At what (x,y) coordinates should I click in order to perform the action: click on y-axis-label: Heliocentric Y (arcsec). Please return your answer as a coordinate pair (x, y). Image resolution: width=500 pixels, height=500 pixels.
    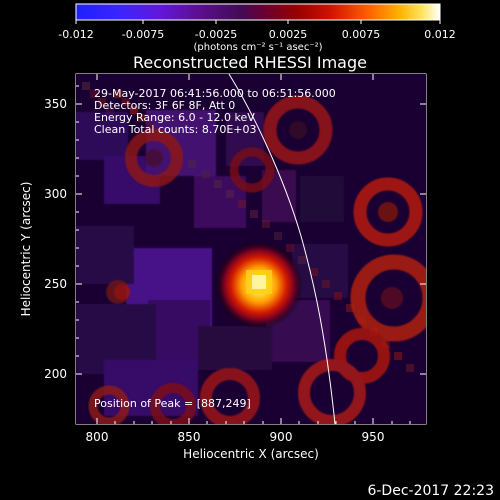
    Looking at the image, I should click on (26, 249).